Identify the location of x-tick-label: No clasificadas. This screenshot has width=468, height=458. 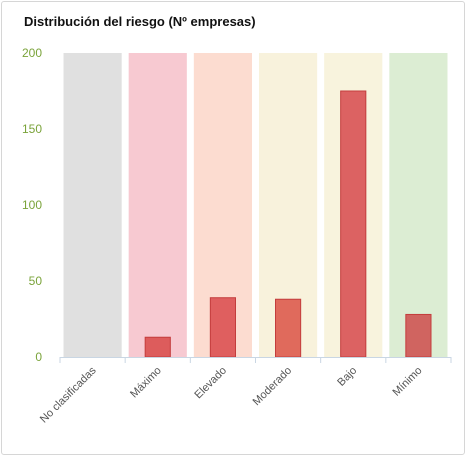
(68, 394).